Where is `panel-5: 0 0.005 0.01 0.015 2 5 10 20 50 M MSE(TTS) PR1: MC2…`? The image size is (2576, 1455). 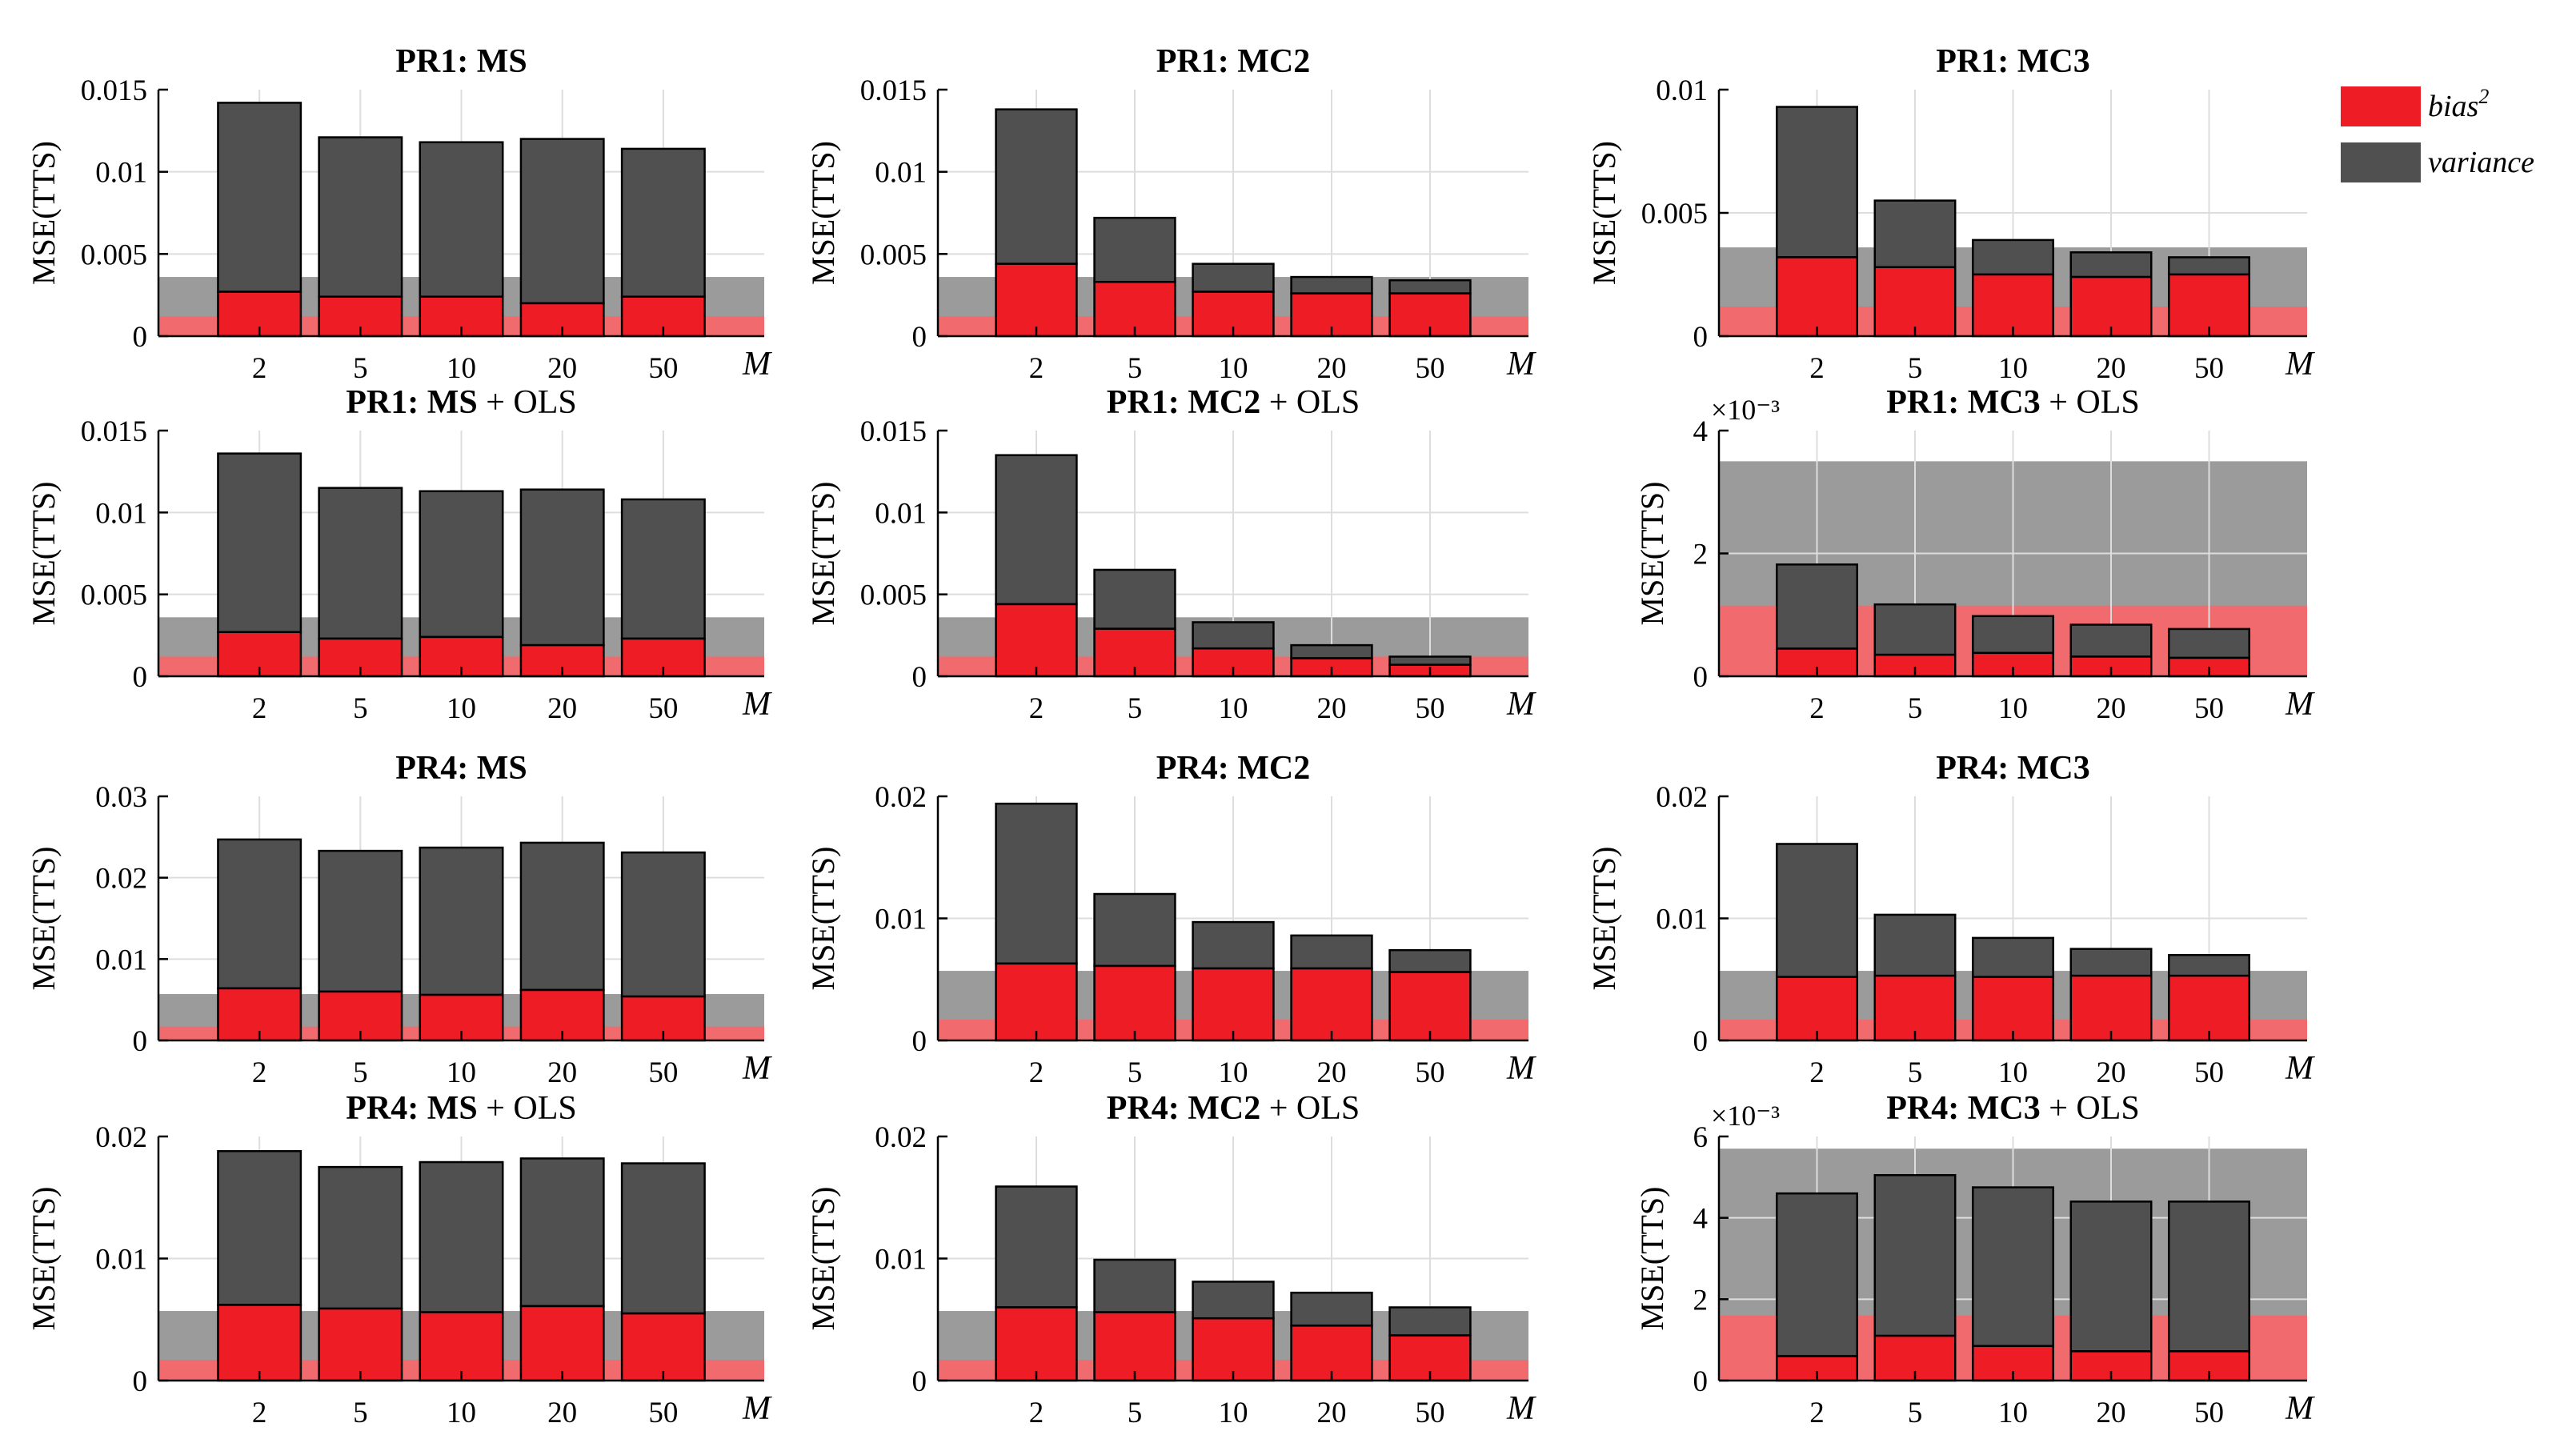 panel-5: 0 0.005 0.01 0.015 2 5 10 20 50 M MSE(TTS) PR1: MC2… is located at coordinates (1170, 554).